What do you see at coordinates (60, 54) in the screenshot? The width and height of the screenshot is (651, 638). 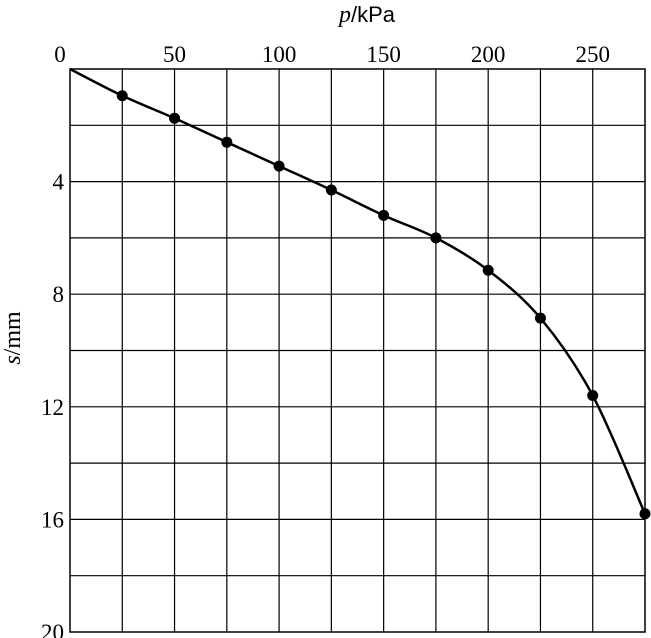 I see `x-tick-label: 0` at bounding box center [60, 54].